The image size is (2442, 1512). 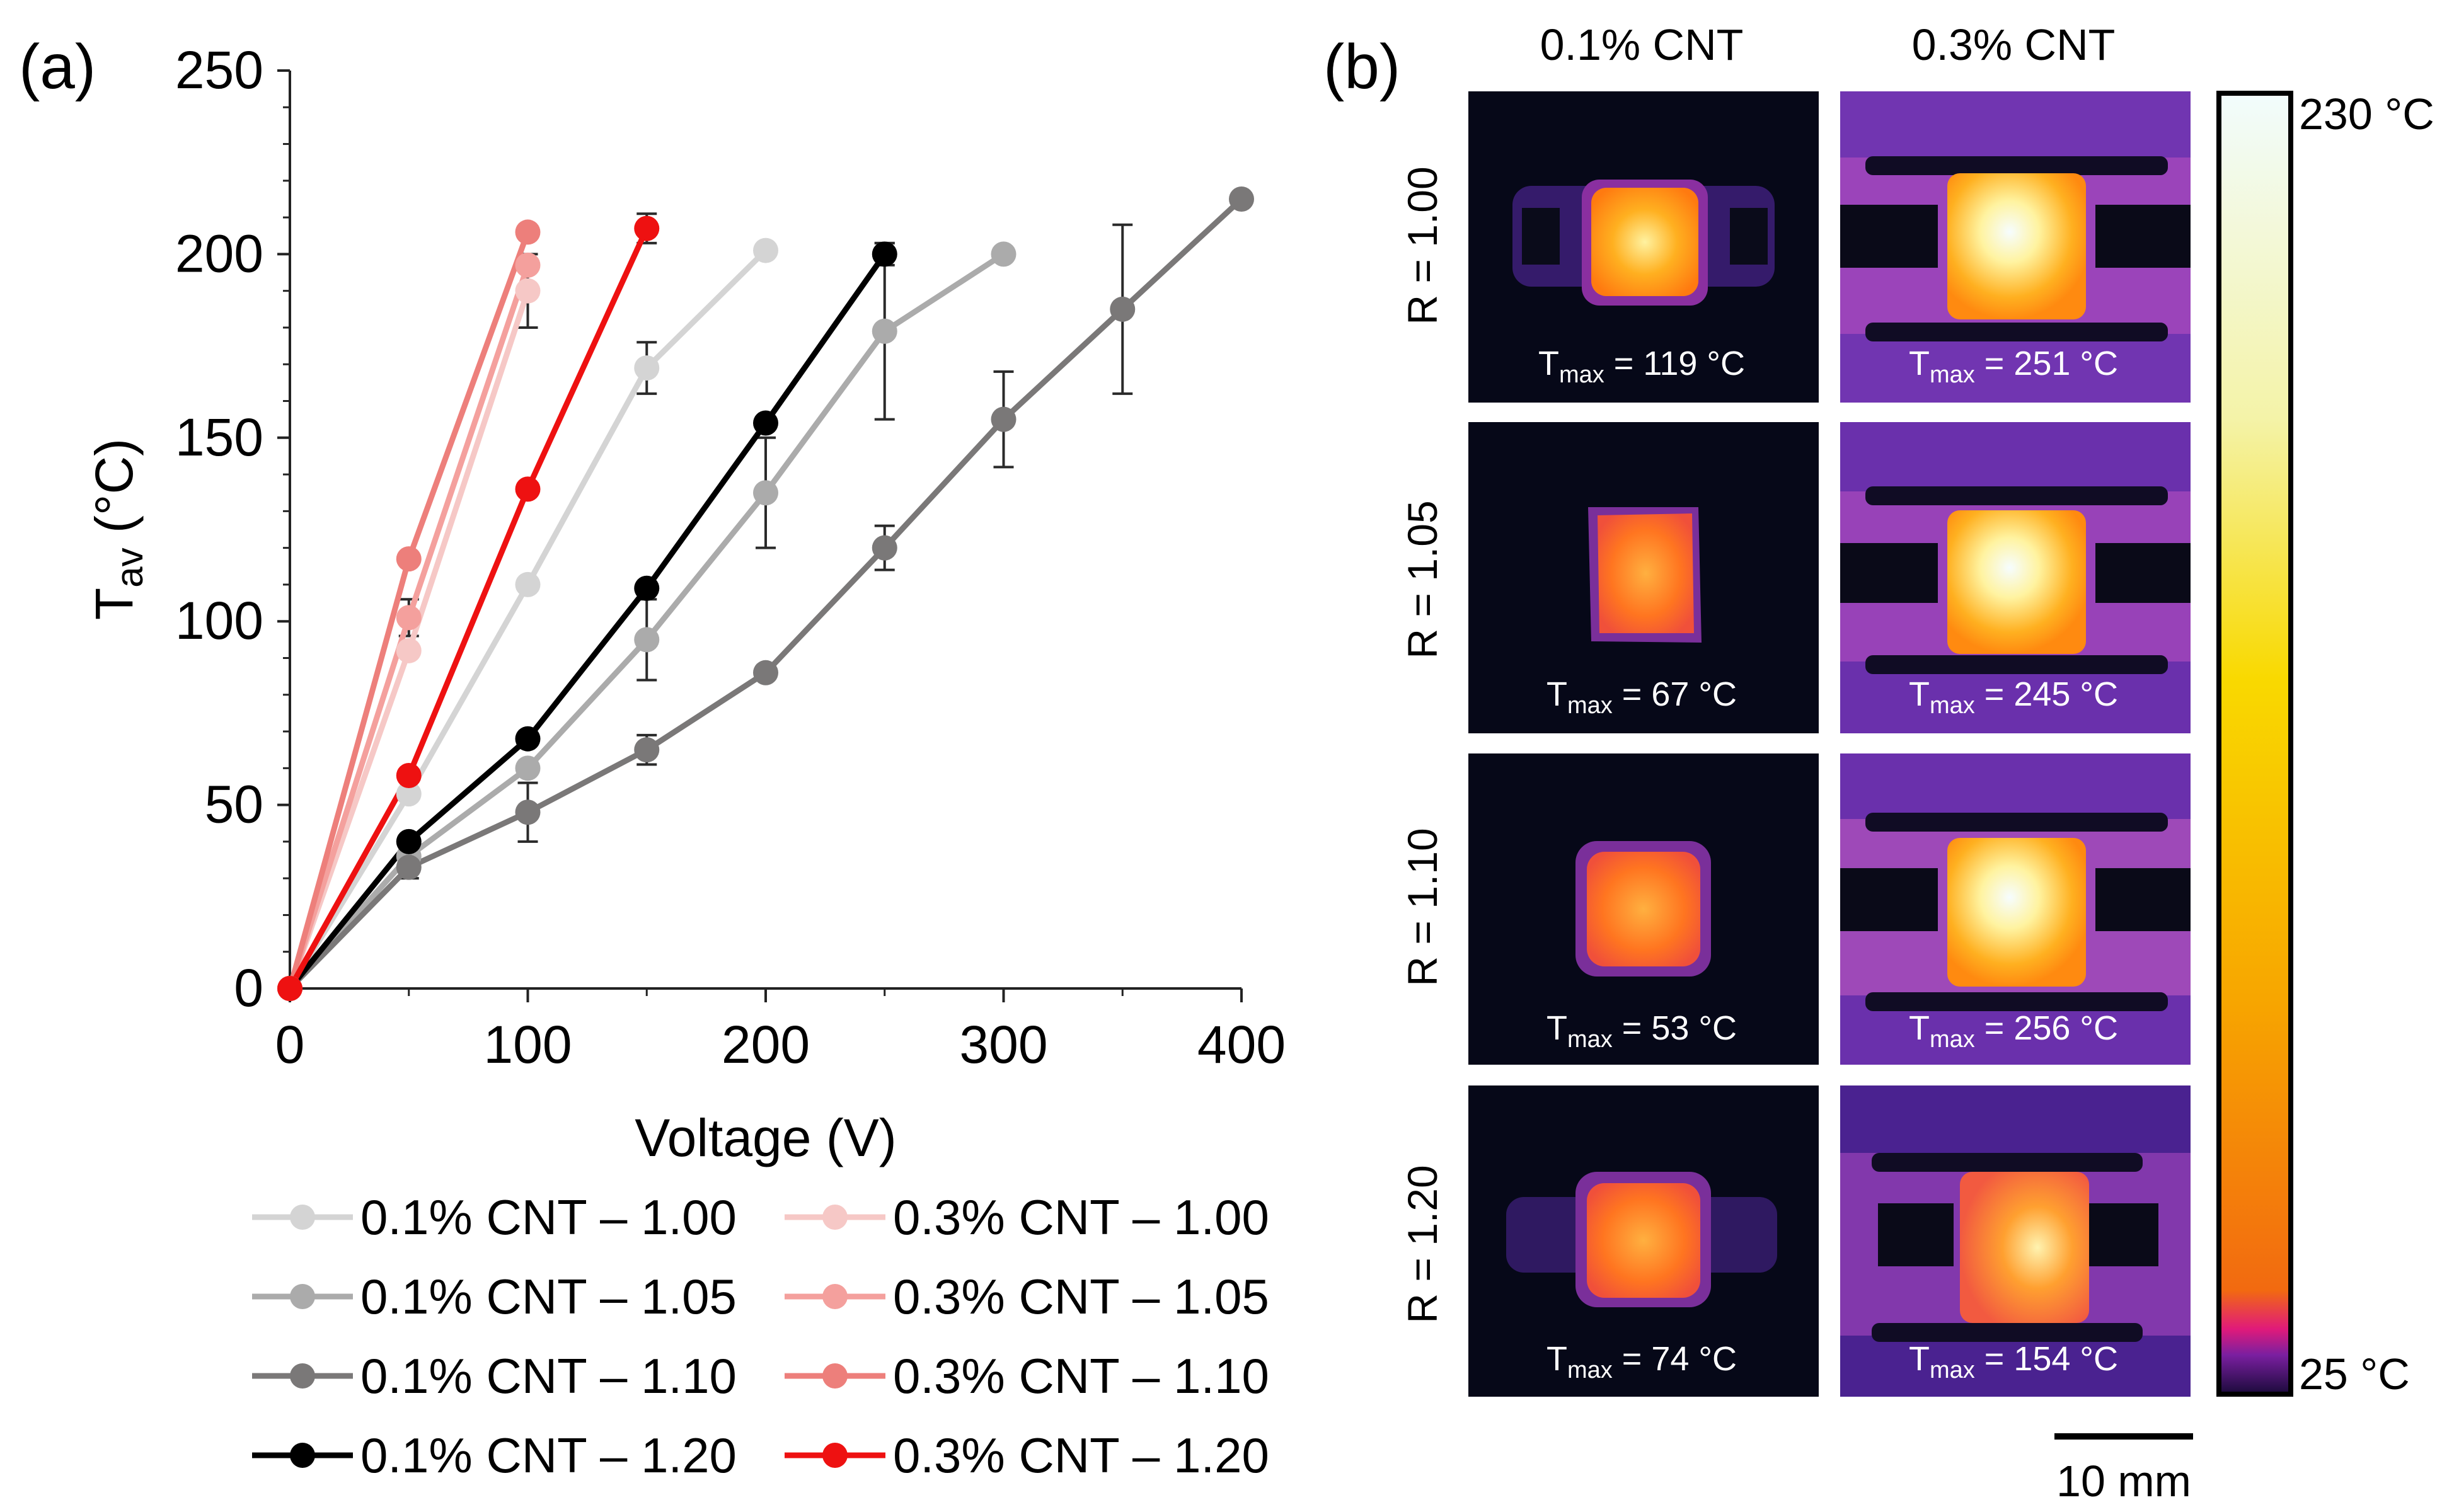 What do you see at coordinates (527, 1044) in the screenshot?
I see `x-tick-label: 100` at bounding box center [527, 1044].